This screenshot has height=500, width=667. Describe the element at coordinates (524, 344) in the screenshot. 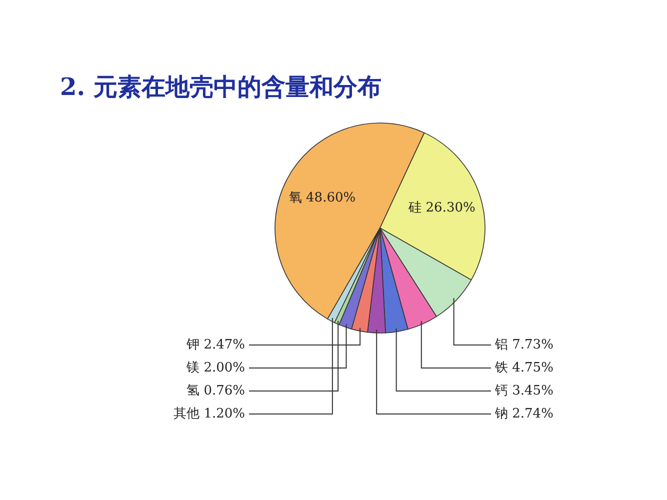

I see `slice-label: 铝 7.73%` at that location.